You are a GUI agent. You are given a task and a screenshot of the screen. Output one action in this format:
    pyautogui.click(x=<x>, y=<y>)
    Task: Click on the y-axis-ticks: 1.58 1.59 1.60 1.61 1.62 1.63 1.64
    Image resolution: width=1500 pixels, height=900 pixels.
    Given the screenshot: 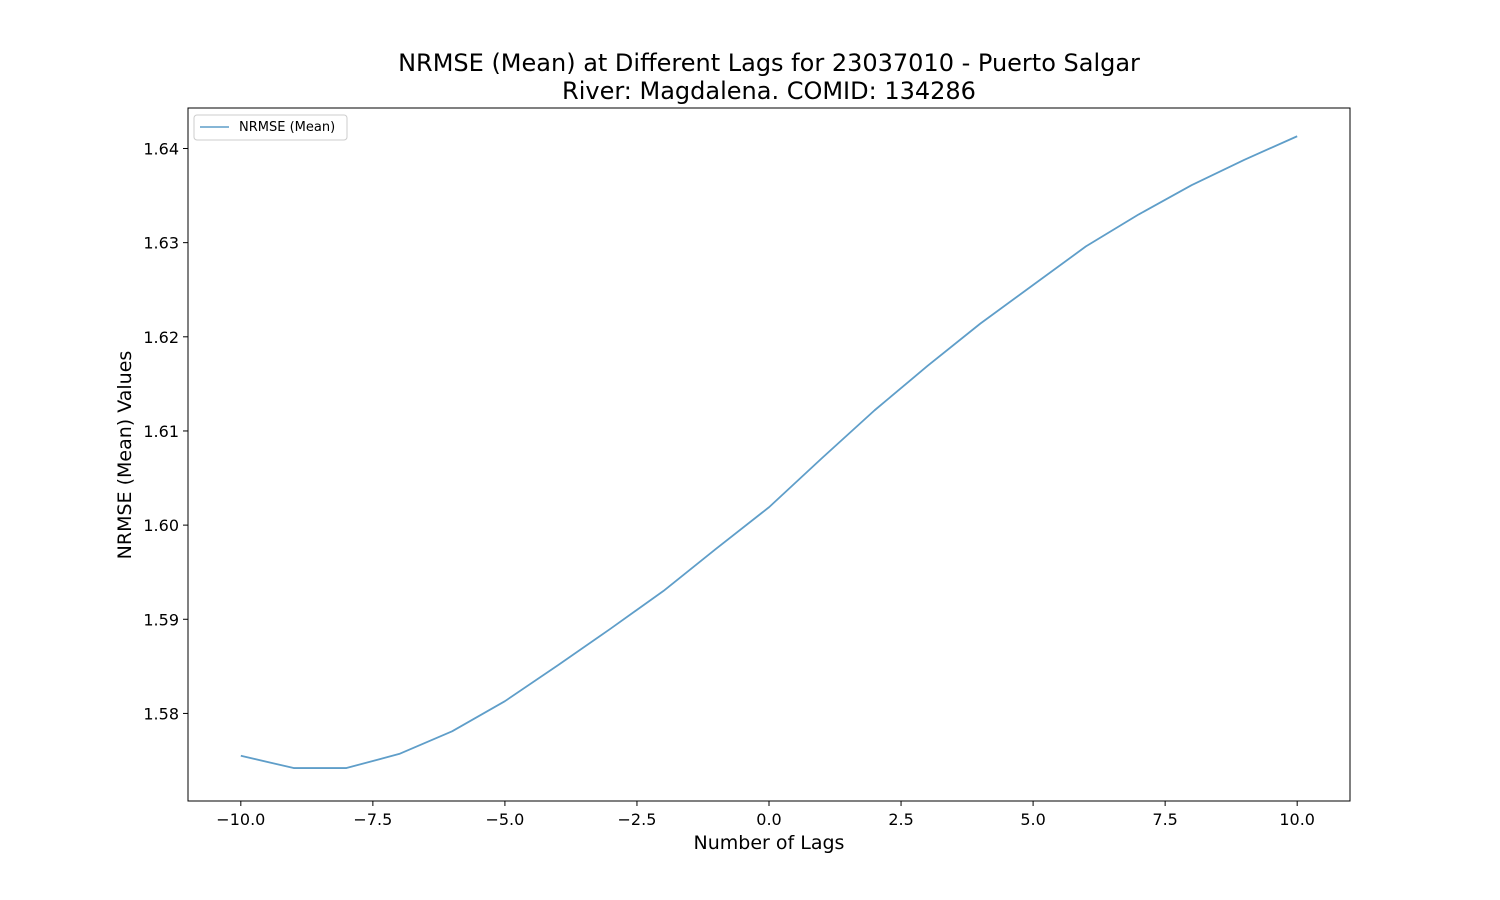 What is the action you would take?
    pyautogui.click(x=165, y=431)
    